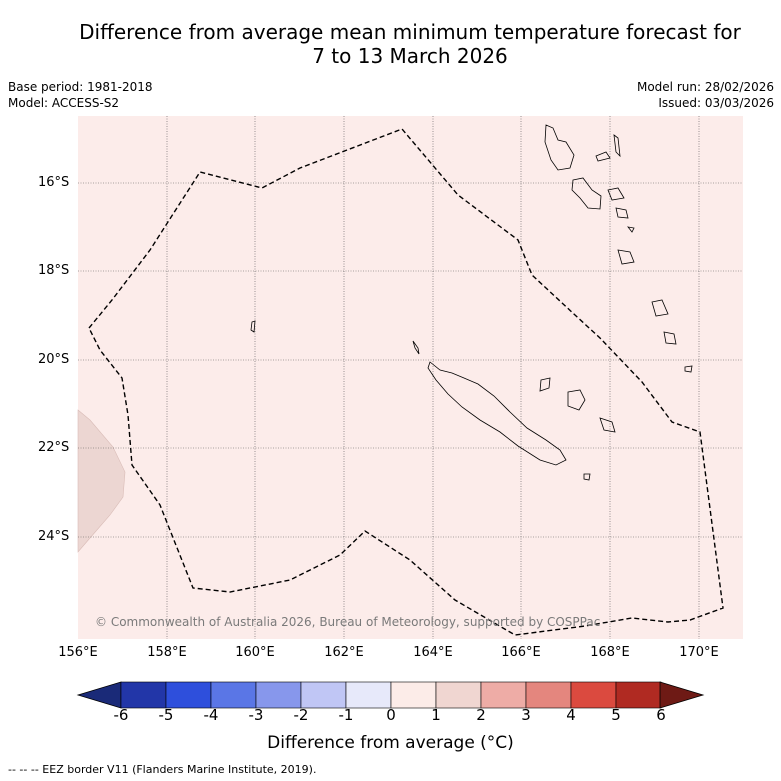 This screenshot has height=781, width=781. What do you see at coordinates (705, 95) in the screenshot?
I see `metadata-right: Model run: 28/02/2026 Issued: 03/03/2026` at bounding box center [705, 95].